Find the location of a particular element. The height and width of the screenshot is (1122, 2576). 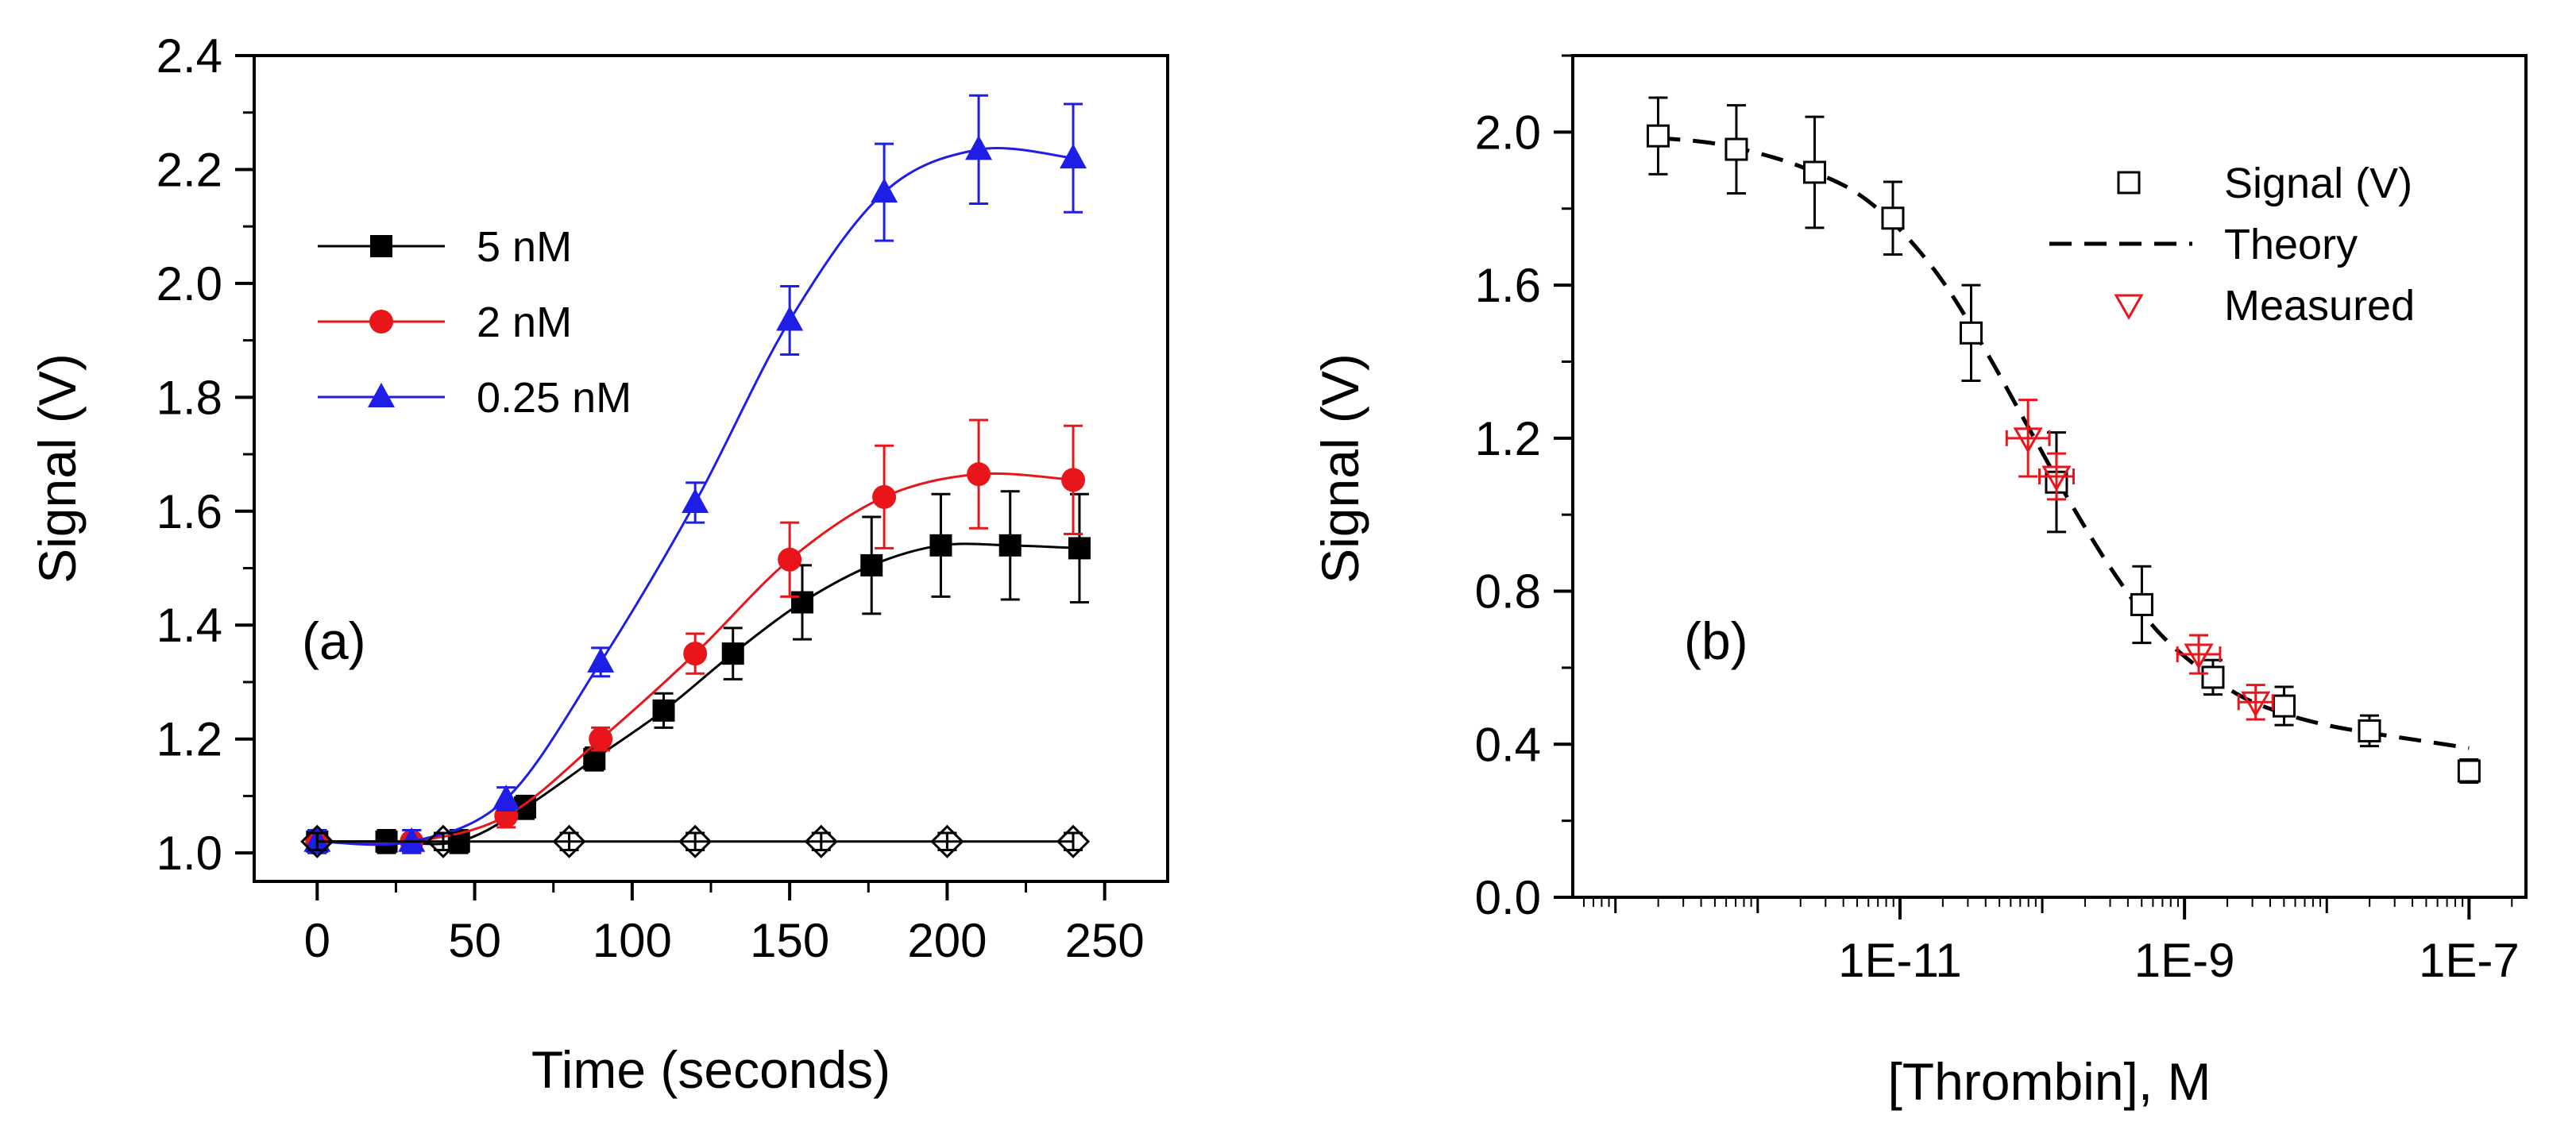

panel-label-b: (b) is located at coordinates (1716, 640).